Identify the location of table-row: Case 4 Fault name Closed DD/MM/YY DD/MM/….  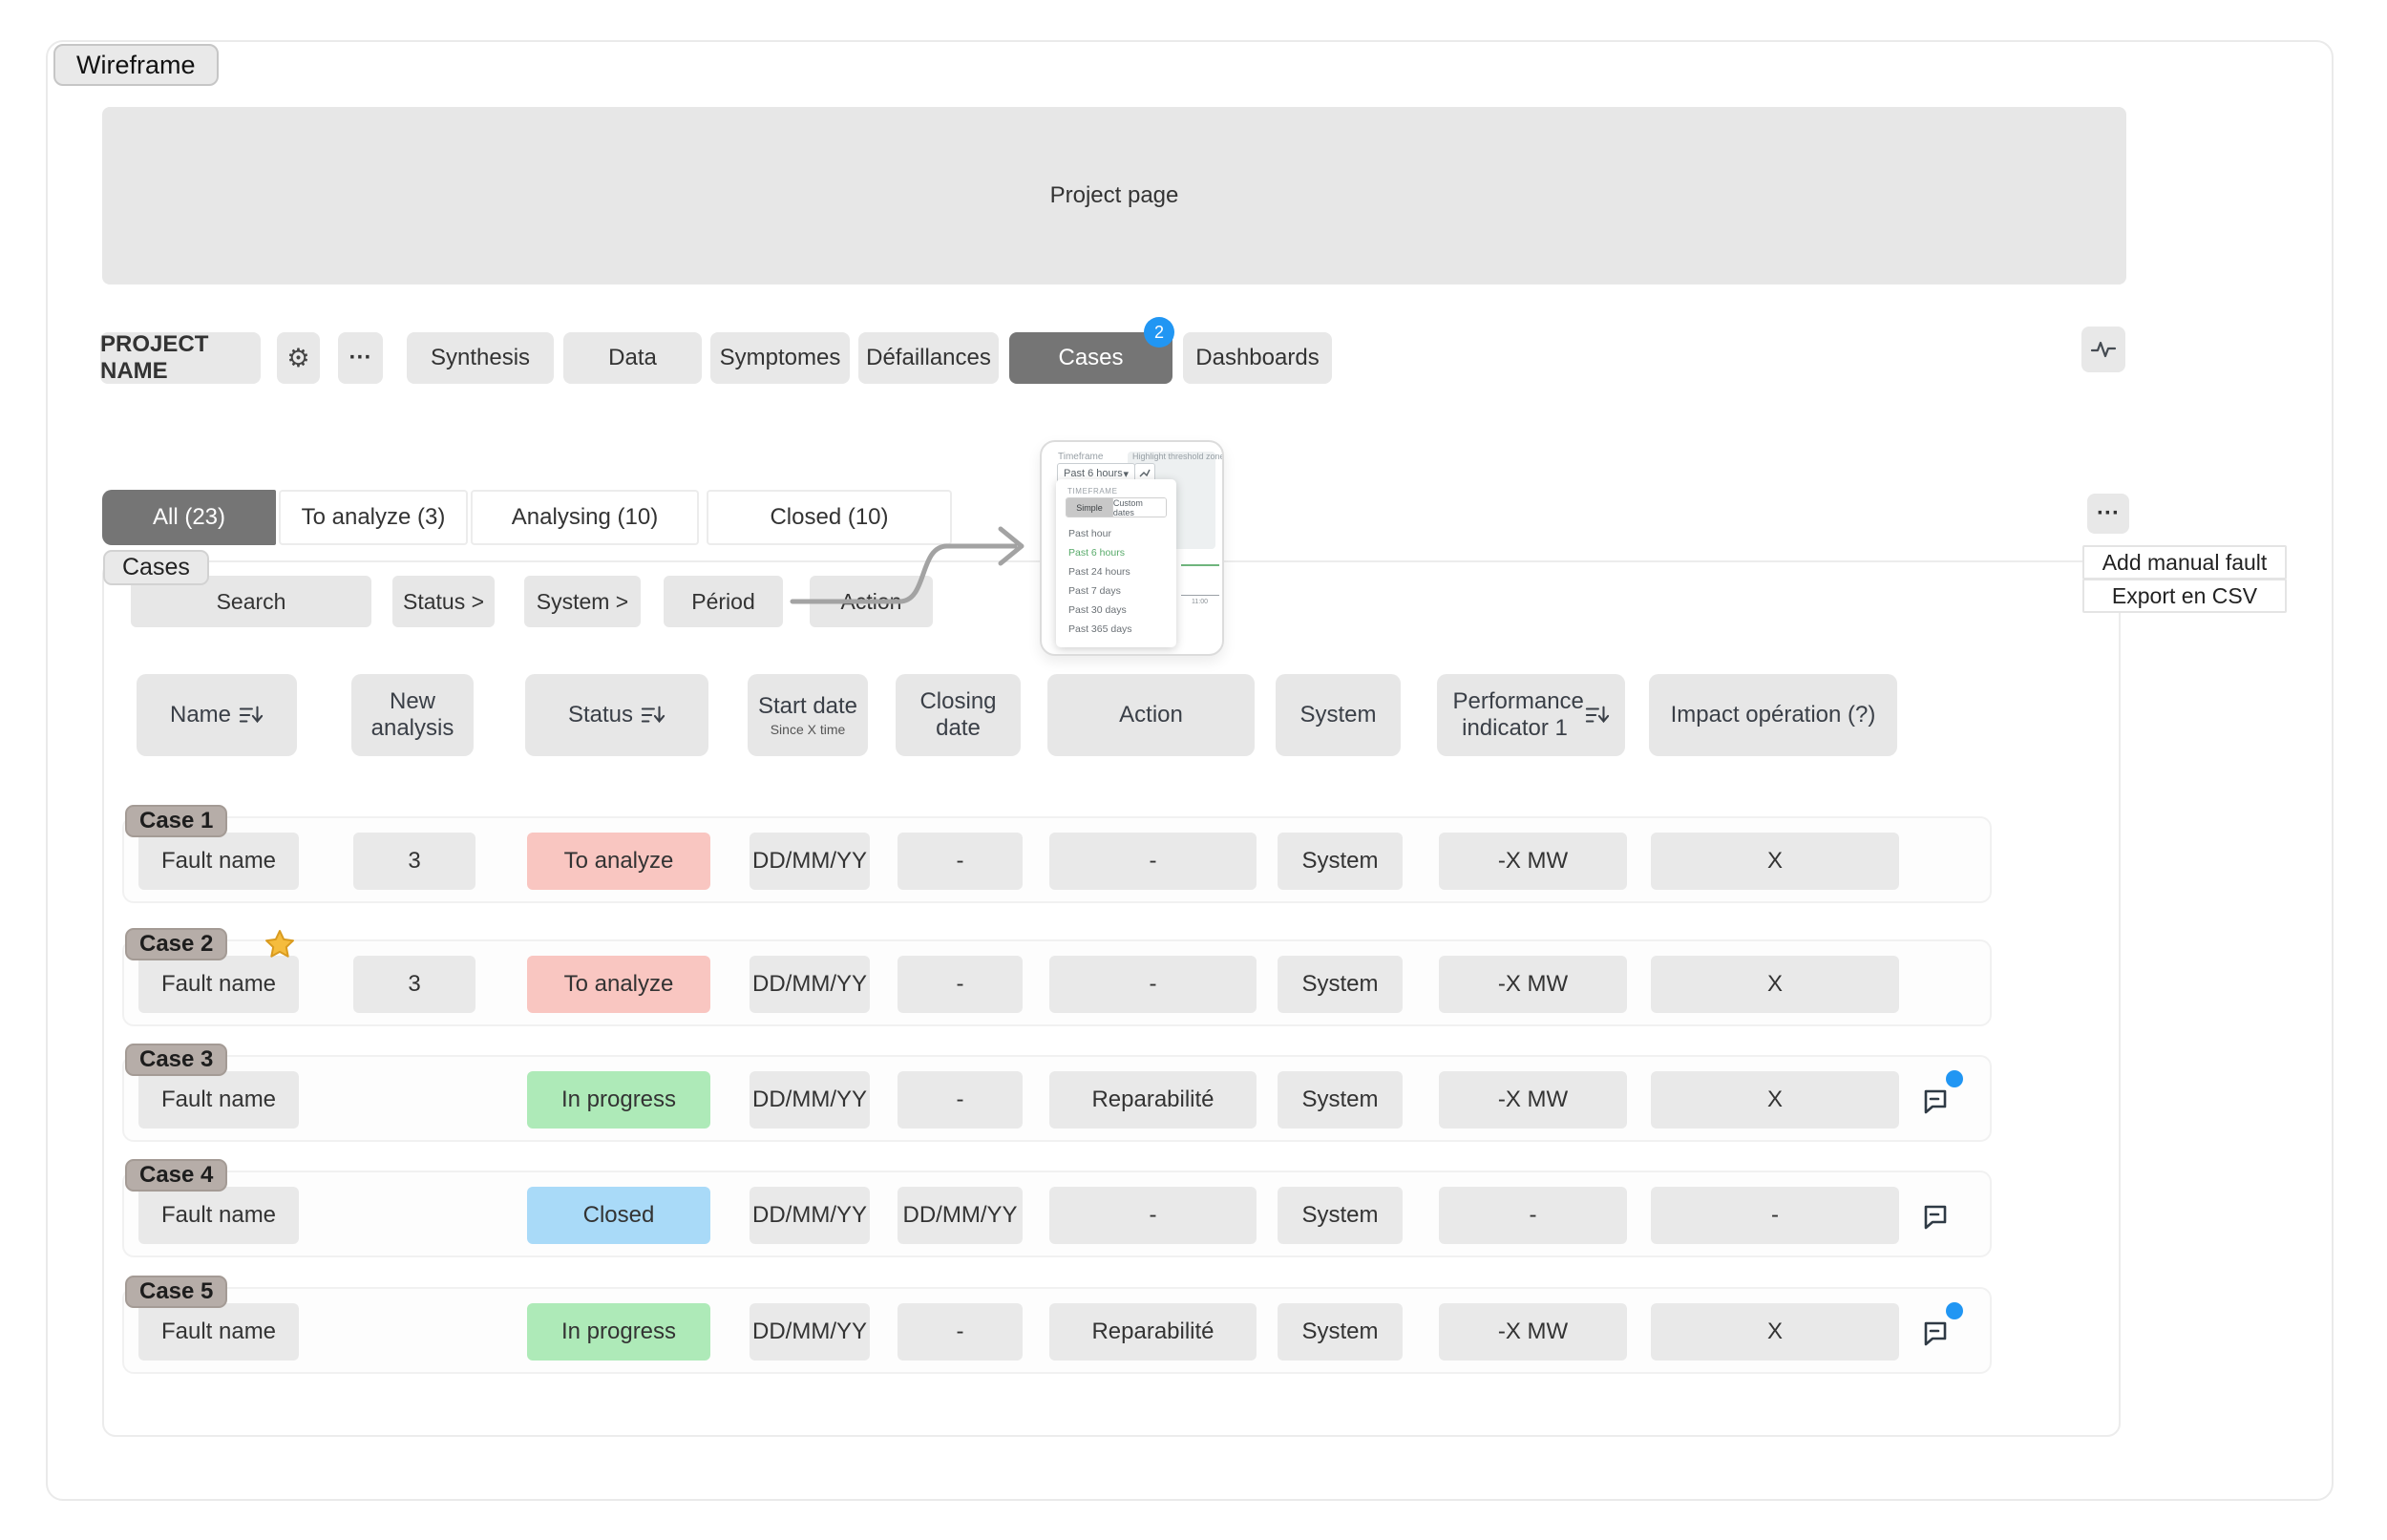
(1057, 1208).